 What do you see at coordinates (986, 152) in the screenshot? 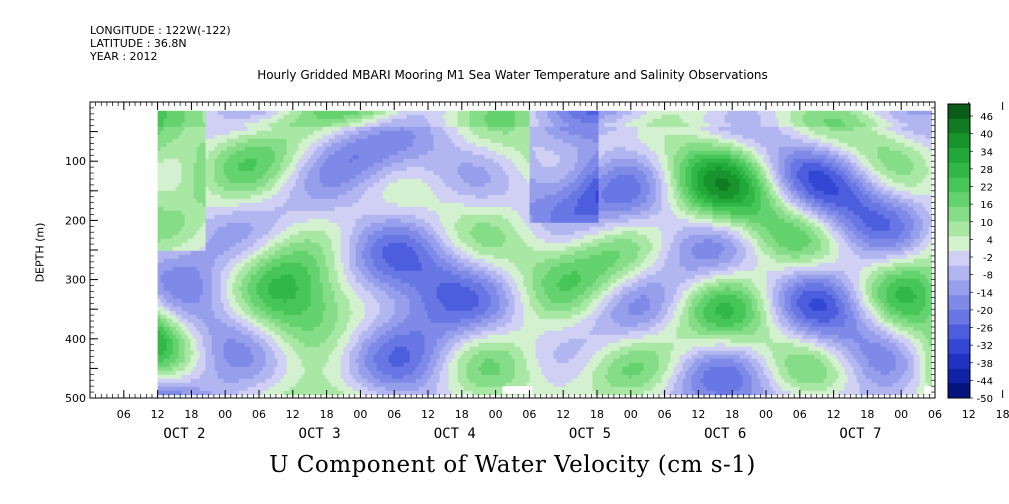
I see `colorbar-label: 34` at bounding box center [986, 152].